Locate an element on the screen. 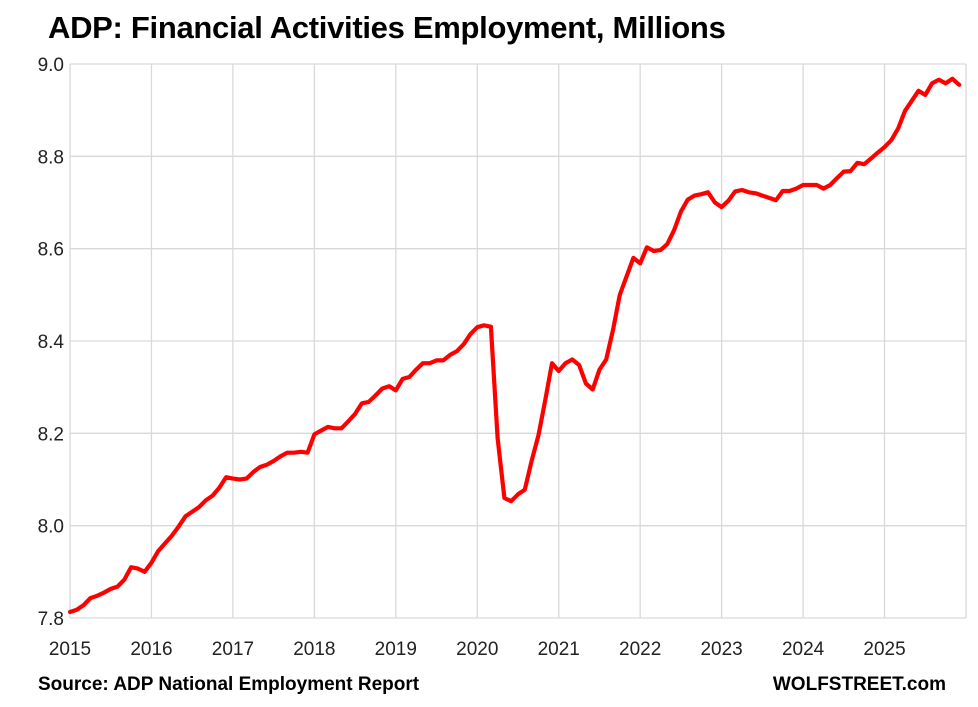 The width and height of the screenshot is (978, 707). y-tick-label: 8.6 is located at coordinates (51, 250).